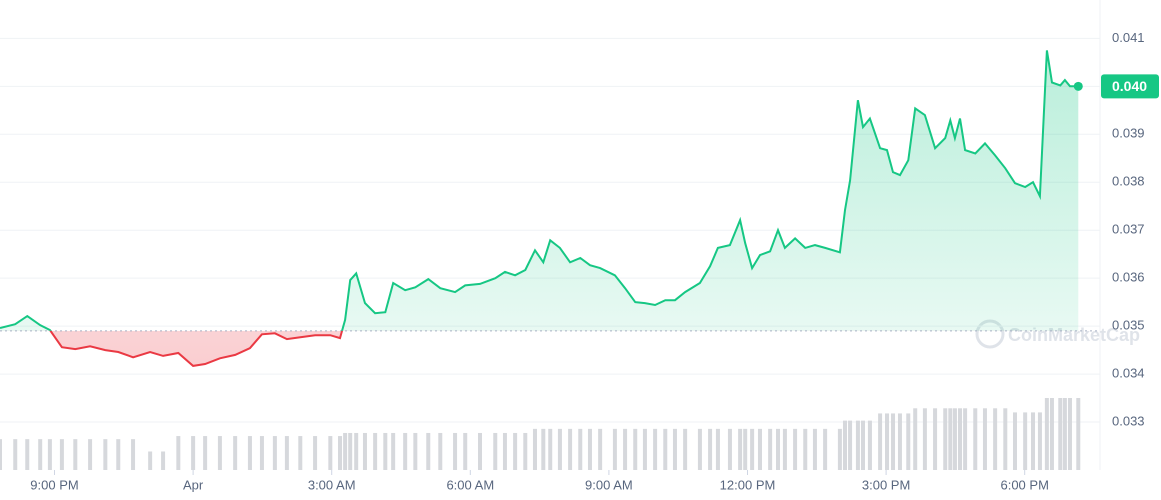 This screenshot has width=1161, height=500. Describe the element at coordinates (1128, 420) in the screenshot. I see `y-tick-label: 0.033` at that location.